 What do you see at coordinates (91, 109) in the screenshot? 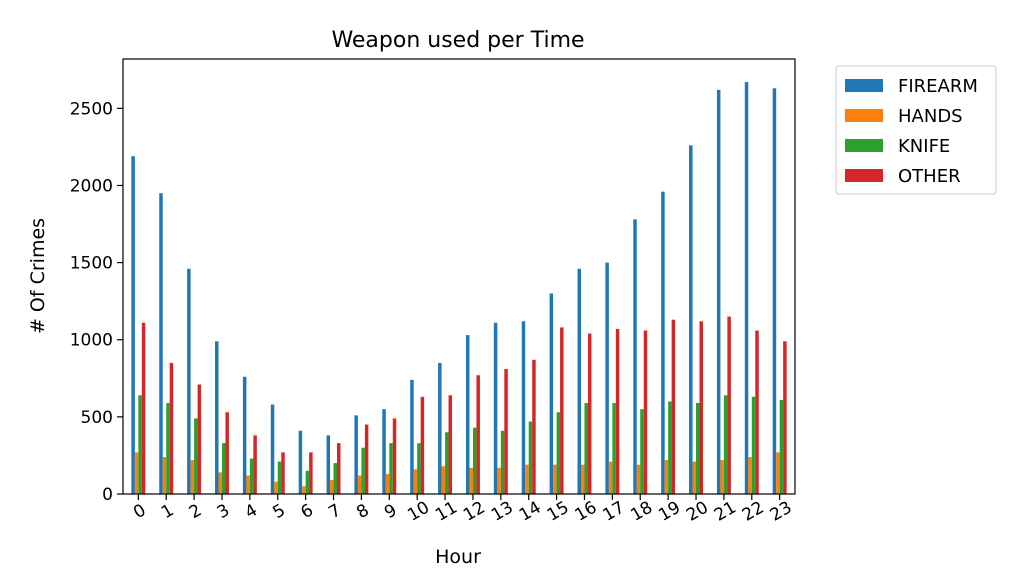
I see `y-tick-label: 2500` at bounding box center [91, 109].